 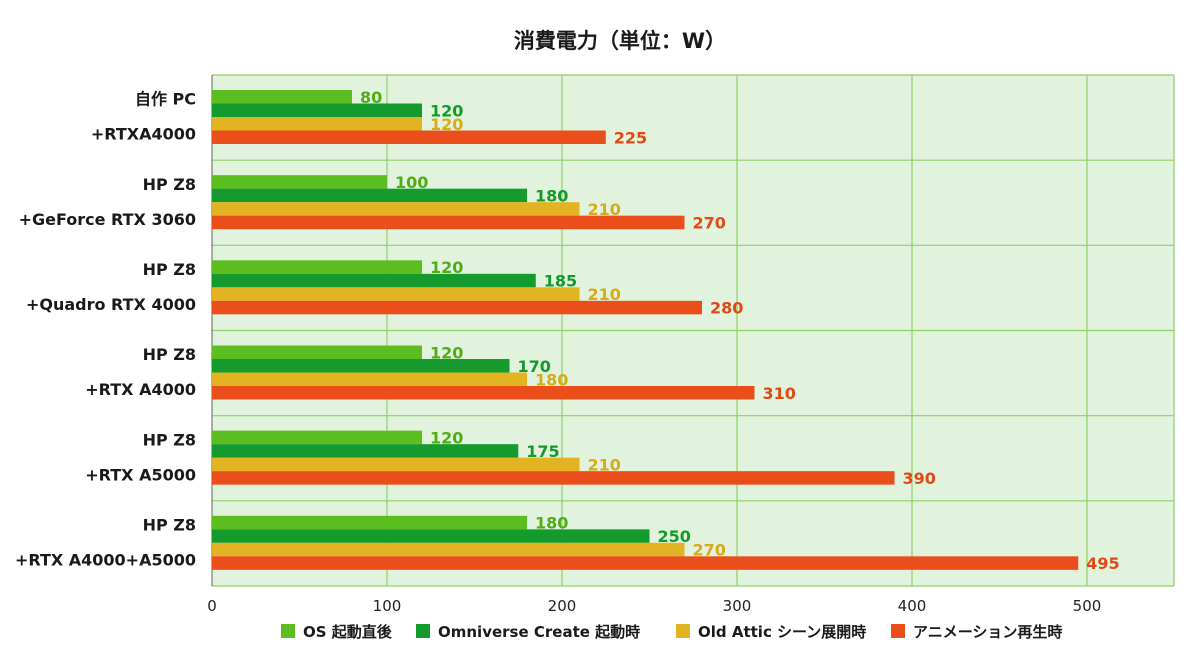 What do you see at coordinates (726, 308) in the screenshot?
I see `data-label: 280` at bounding box center [726, 308].